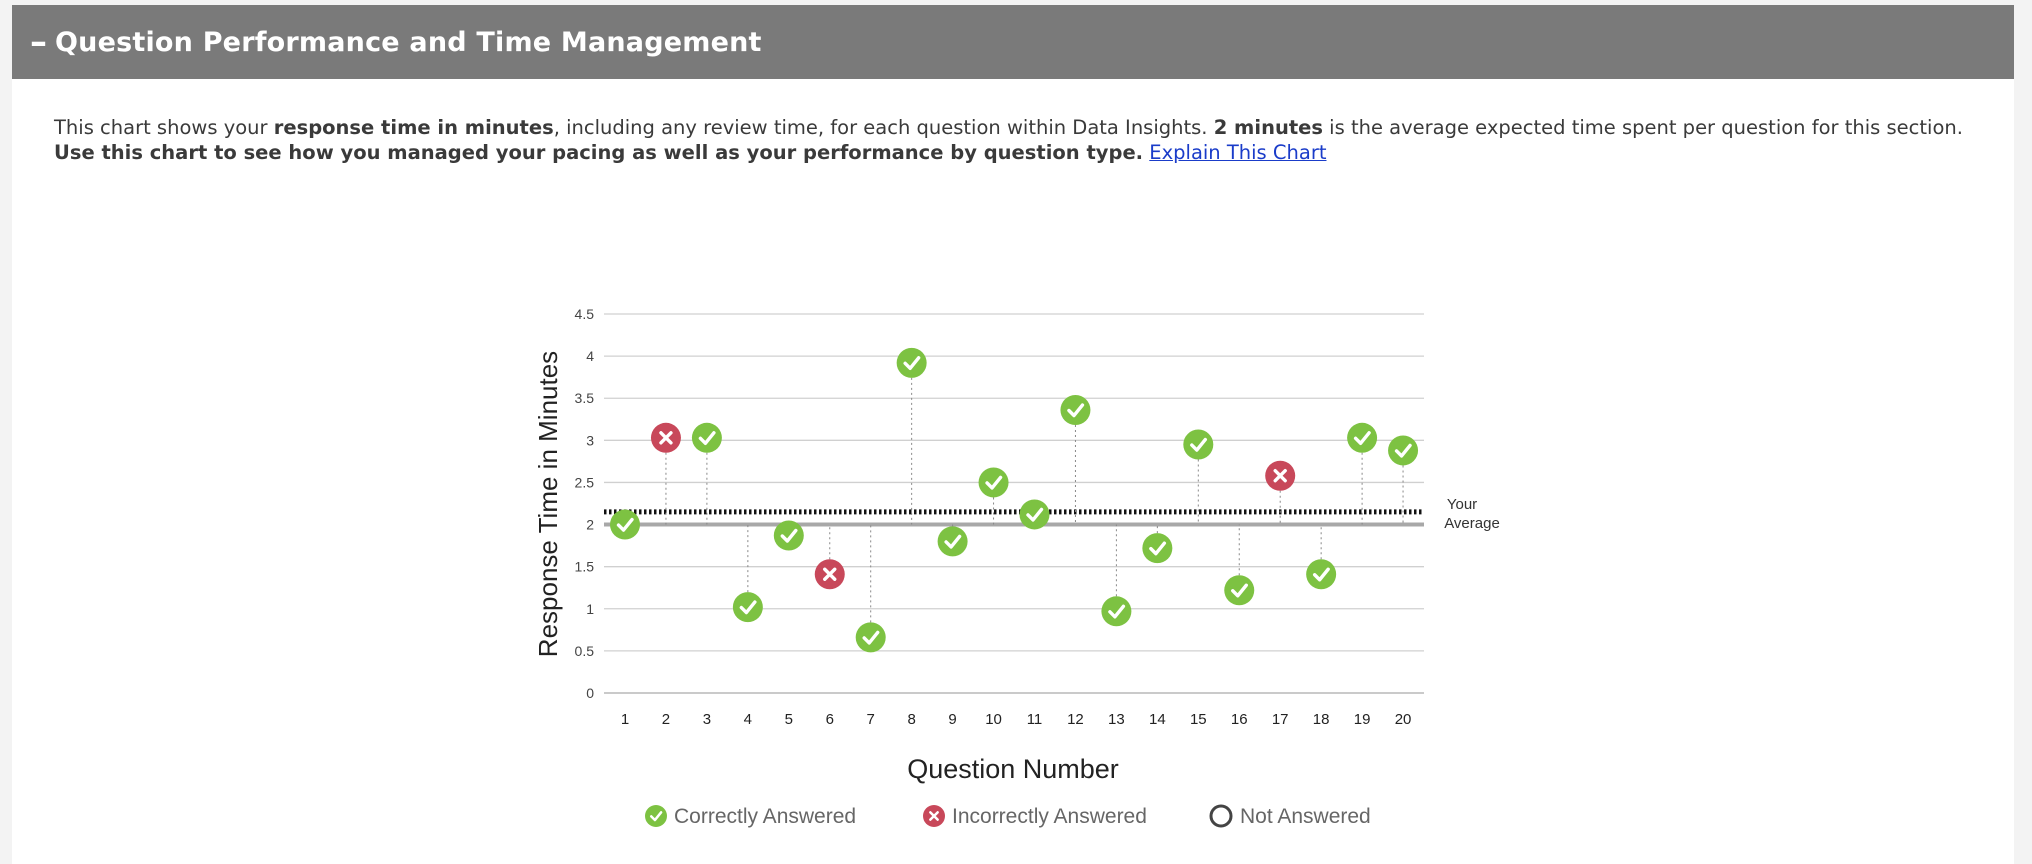 This screenshot has width=2032, height=864. Describe the element at coordinates (625, 719) in the screenshot. I see `x-tick-label: 1` at that location.